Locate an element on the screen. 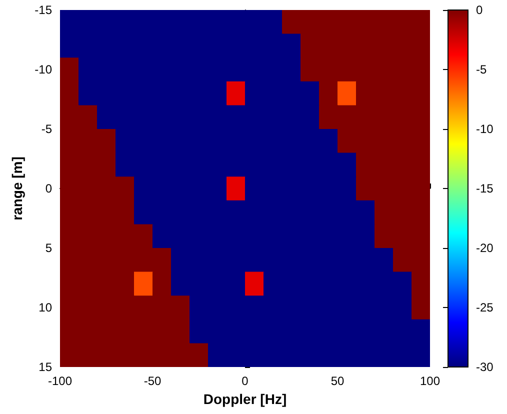 The width and height of the screenshot is (507, 414). y-tick-label: 5 is located at coordinates (48, 248).